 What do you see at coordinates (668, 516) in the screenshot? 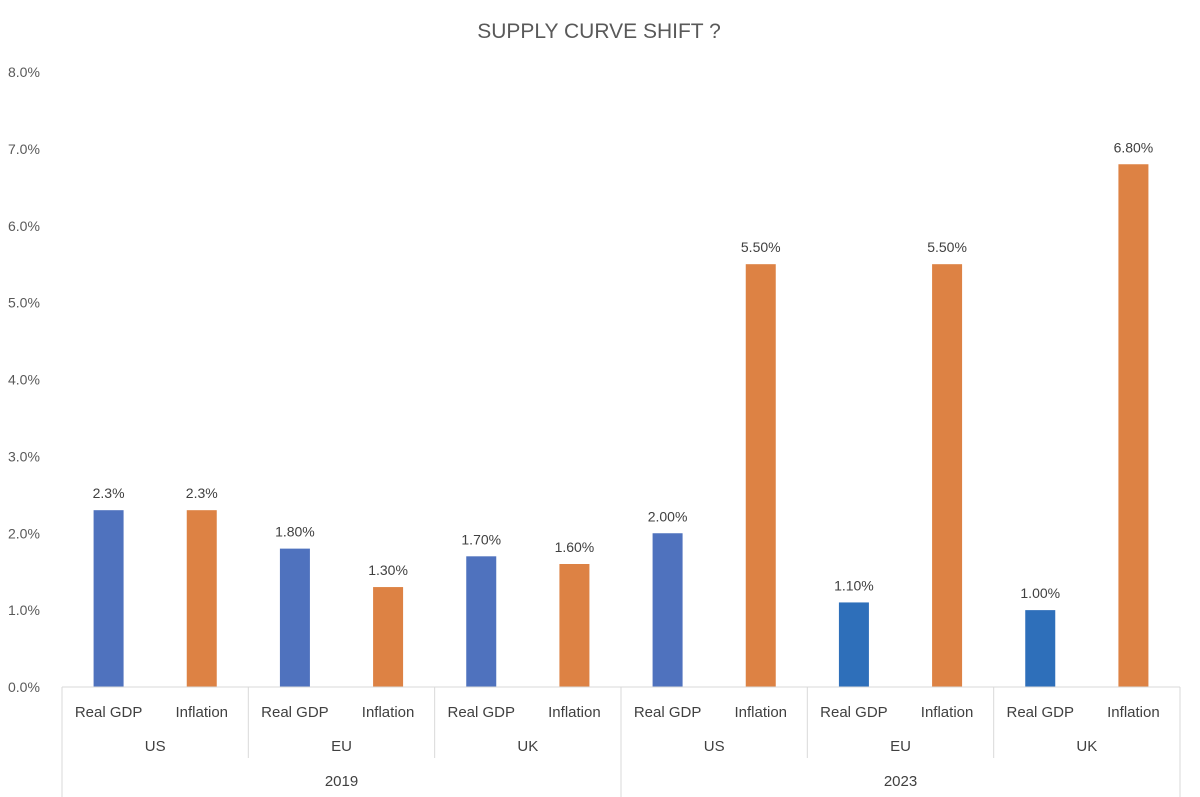
I see `data-label: 2.00%` at bounding box center [668, 516].